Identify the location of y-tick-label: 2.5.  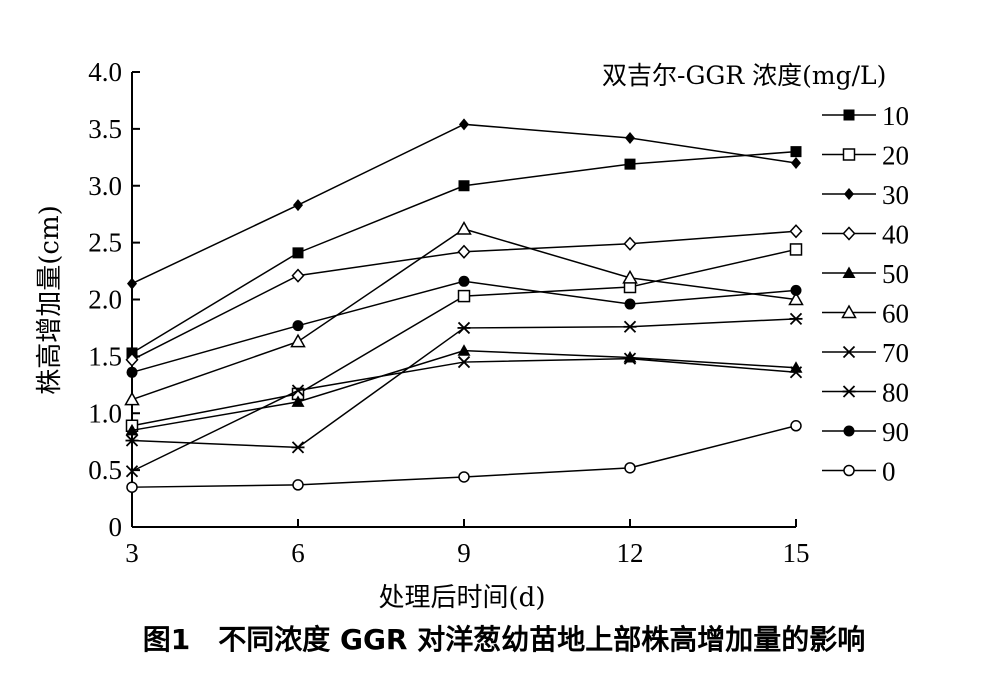
(105, 243).